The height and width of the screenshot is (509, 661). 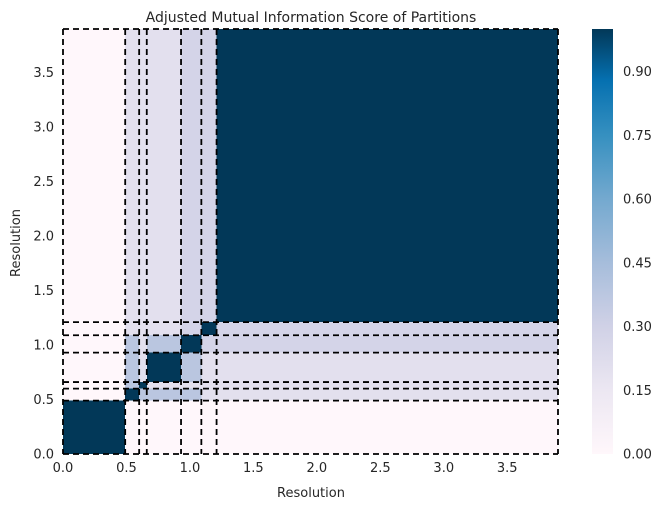 What do you see at coordinates (43, 128) in the screenshot?
I see `y-tick-label: 3.0` at bounding box center [43, 128].